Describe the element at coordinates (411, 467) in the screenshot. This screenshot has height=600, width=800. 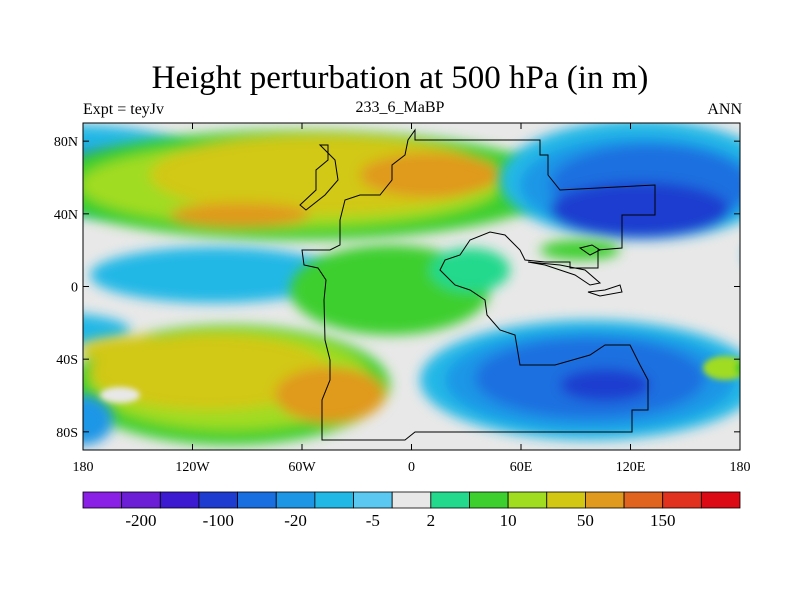
I see `x-tick-label: 0` at that location.